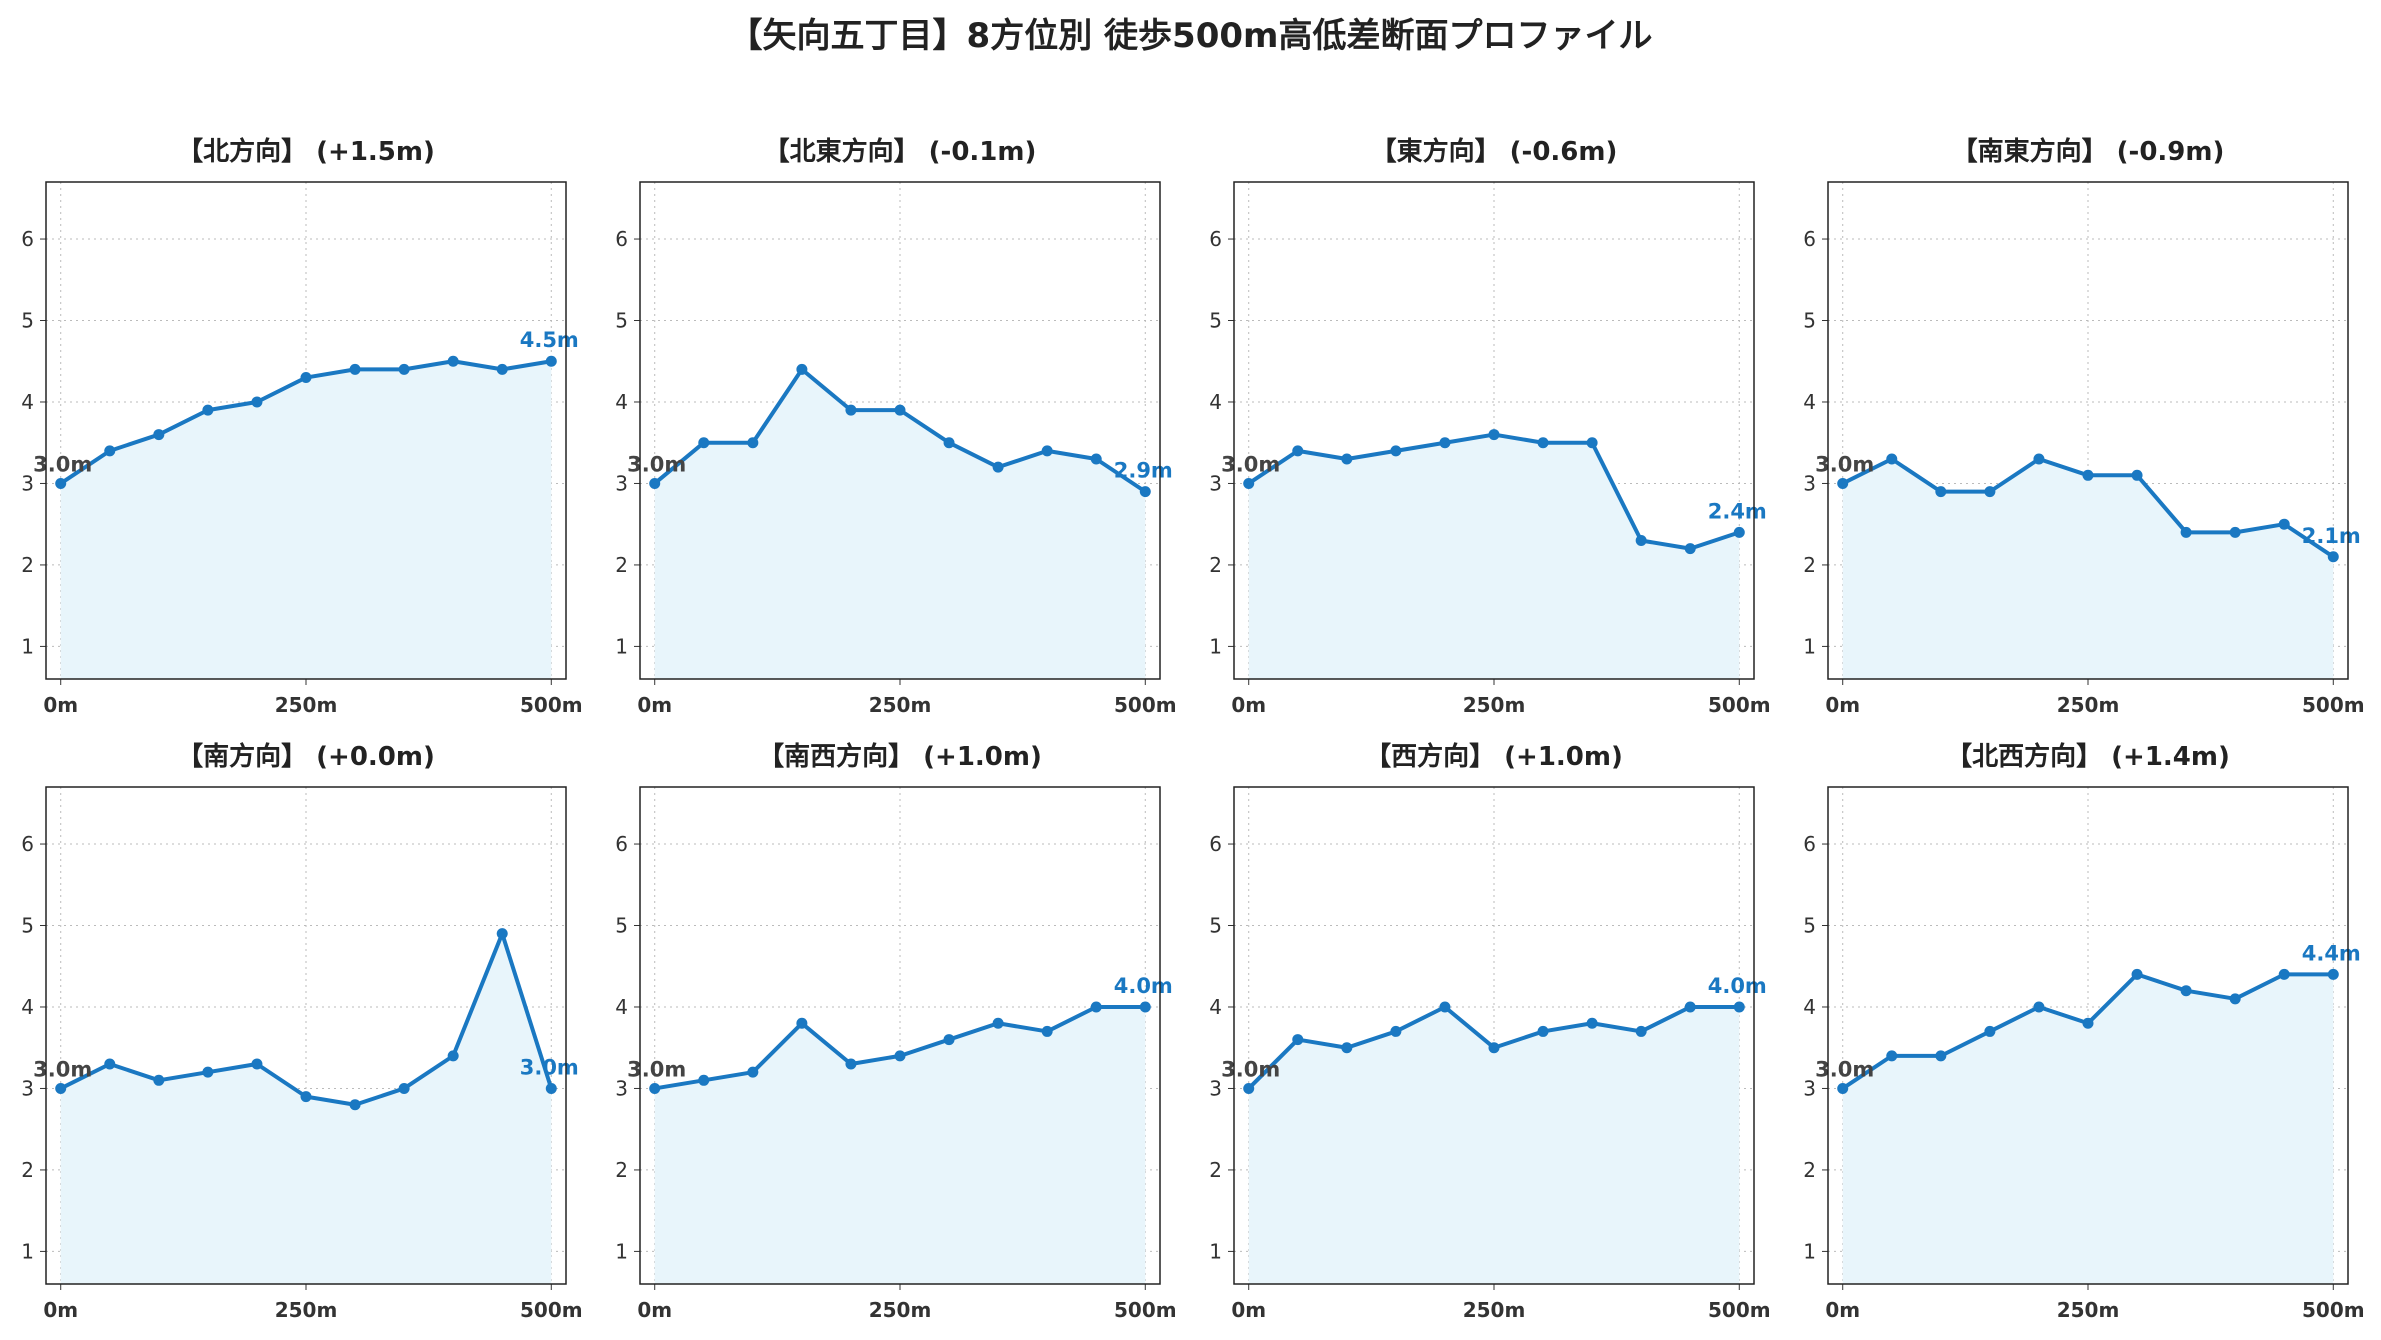  I want to click on end-value-label: 4.0m, so click(1143, 986).